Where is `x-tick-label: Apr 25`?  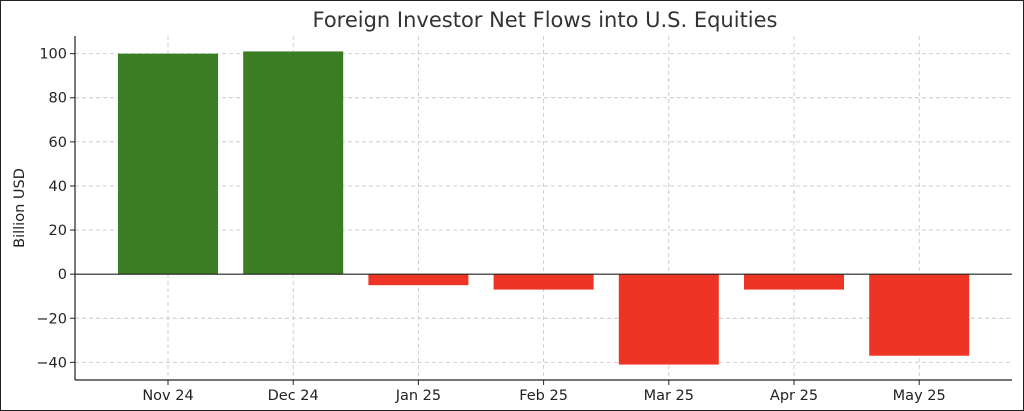 x-tick-label: Apr 25 is located at coordinates (794, 396).